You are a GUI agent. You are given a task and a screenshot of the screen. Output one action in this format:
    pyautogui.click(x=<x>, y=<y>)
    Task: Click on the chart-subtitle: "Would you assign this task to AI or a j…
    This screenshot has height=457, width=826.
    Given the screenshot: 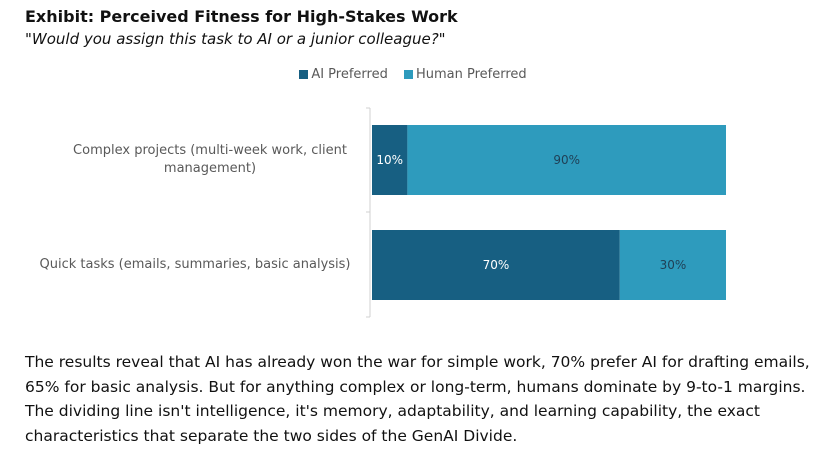 What is the action you would take?
    pyautogui.click(x=235, y=39)
    